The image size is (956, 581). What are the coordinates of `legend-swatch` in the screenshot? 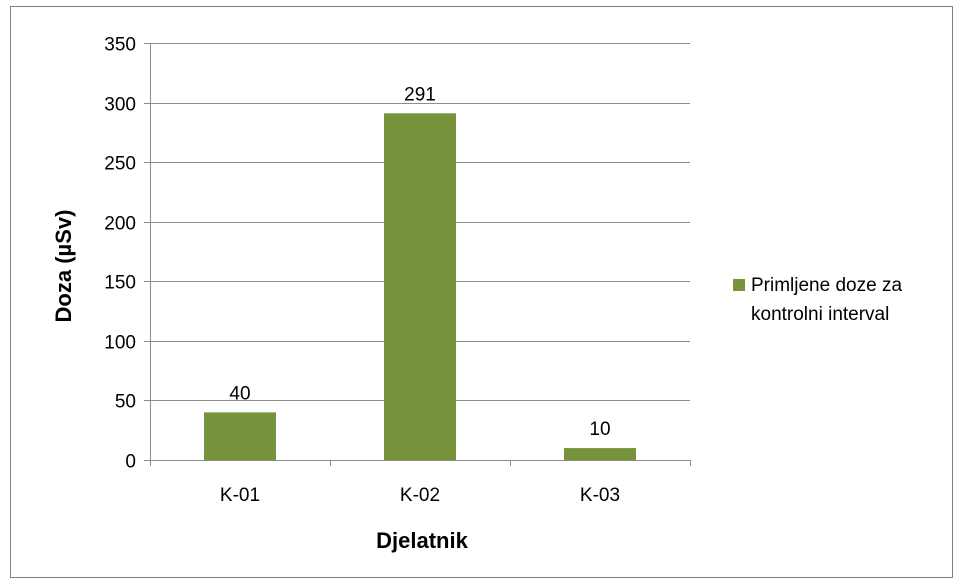 It's located at (739, 285).